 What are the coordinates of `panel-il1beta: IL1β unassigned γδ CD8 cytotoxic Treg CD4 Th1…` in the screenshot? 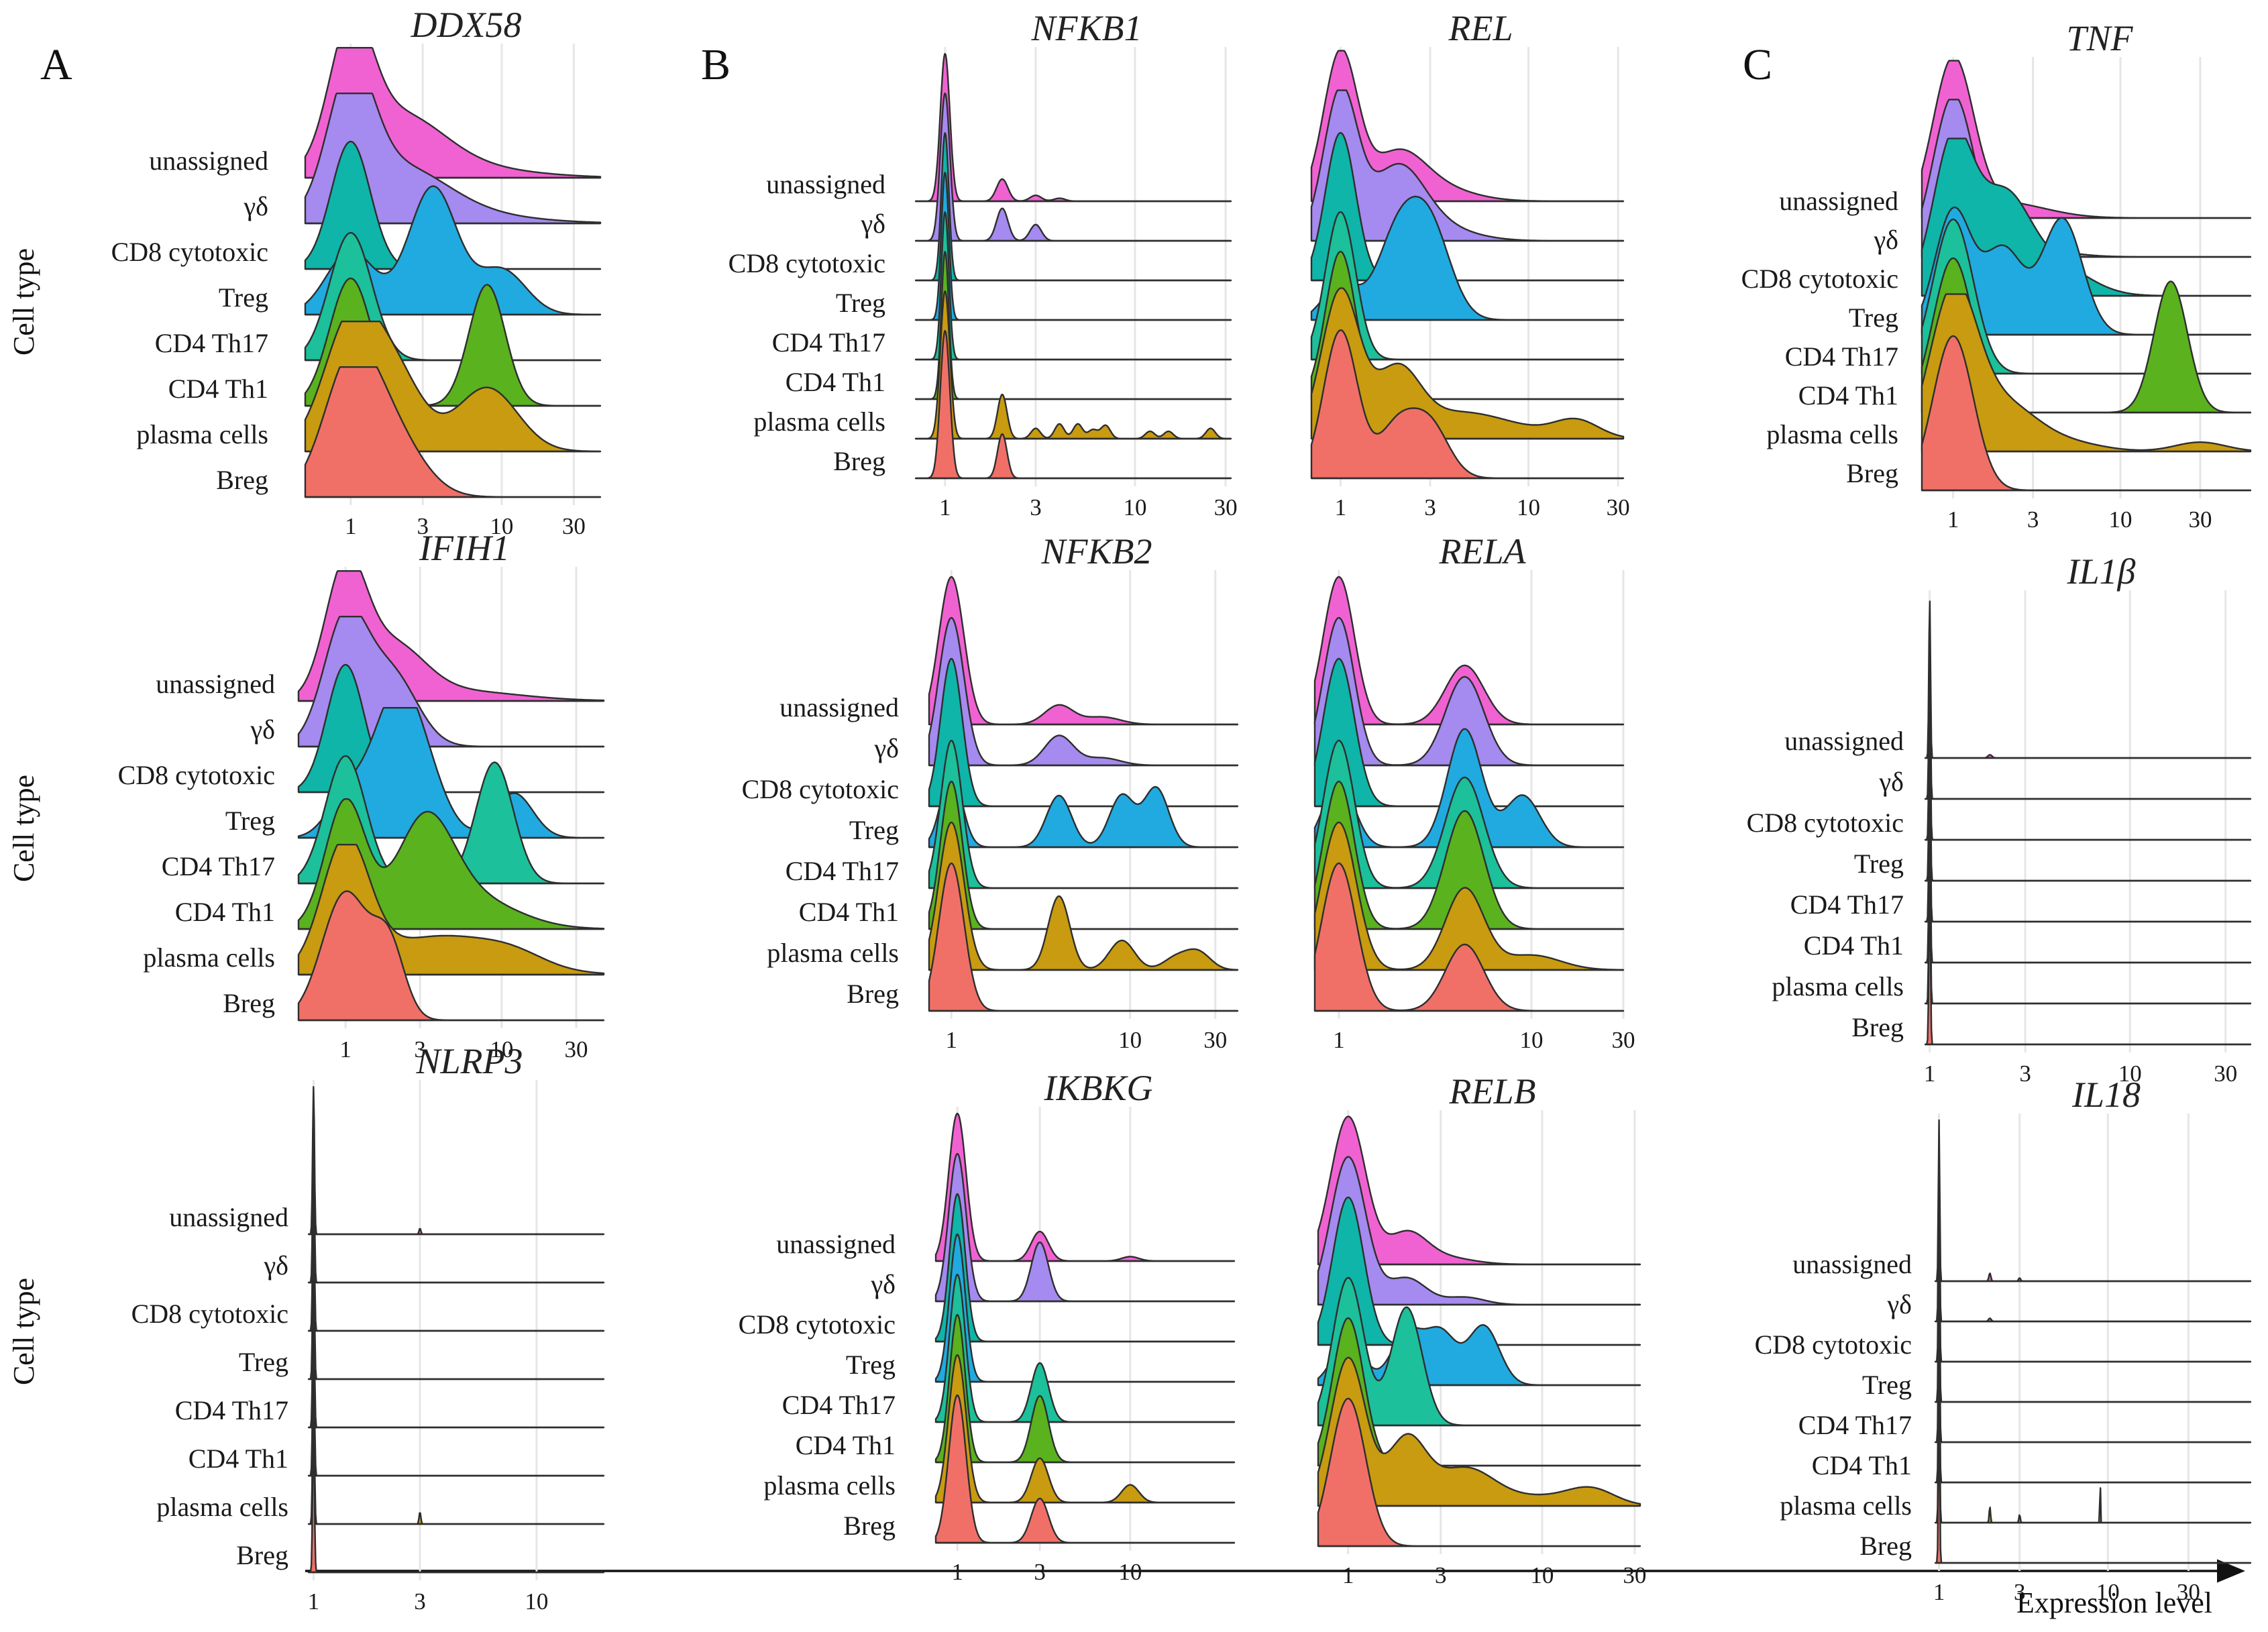 It's located at (1999, 819).